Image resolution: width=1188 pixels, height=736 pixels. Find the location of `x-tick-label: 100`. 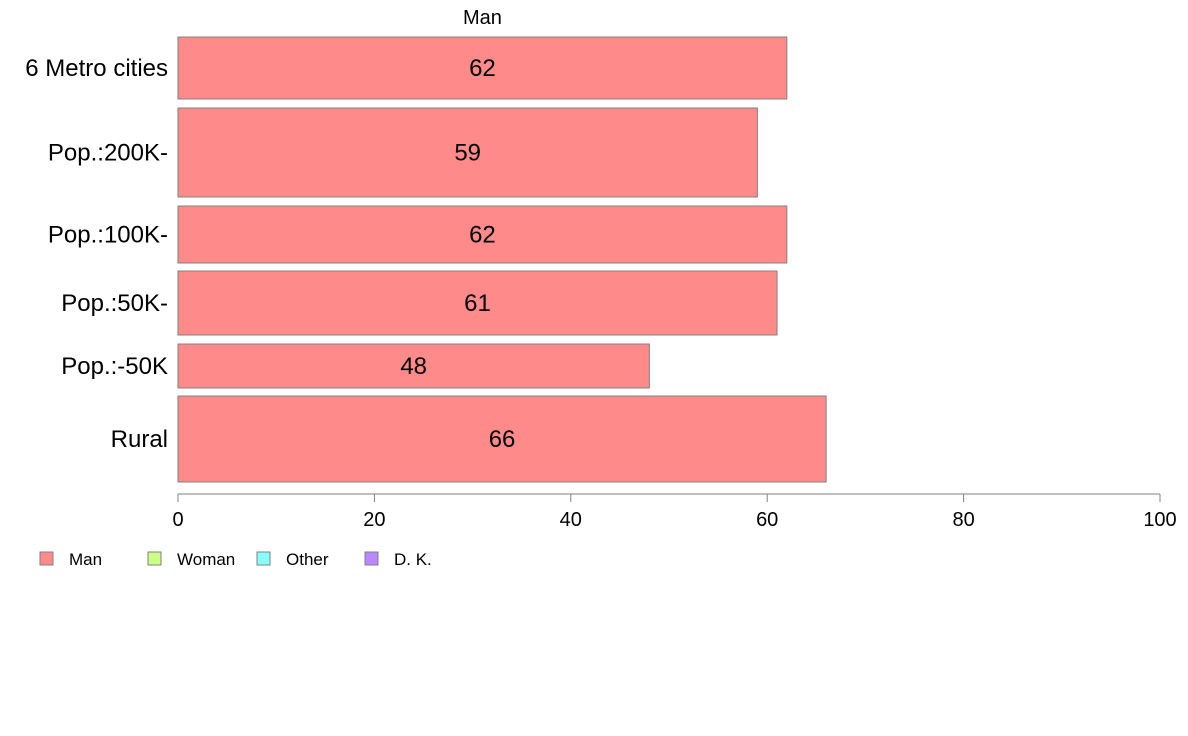

x-tick-label: 100 is located at coordinates (1159, 520).